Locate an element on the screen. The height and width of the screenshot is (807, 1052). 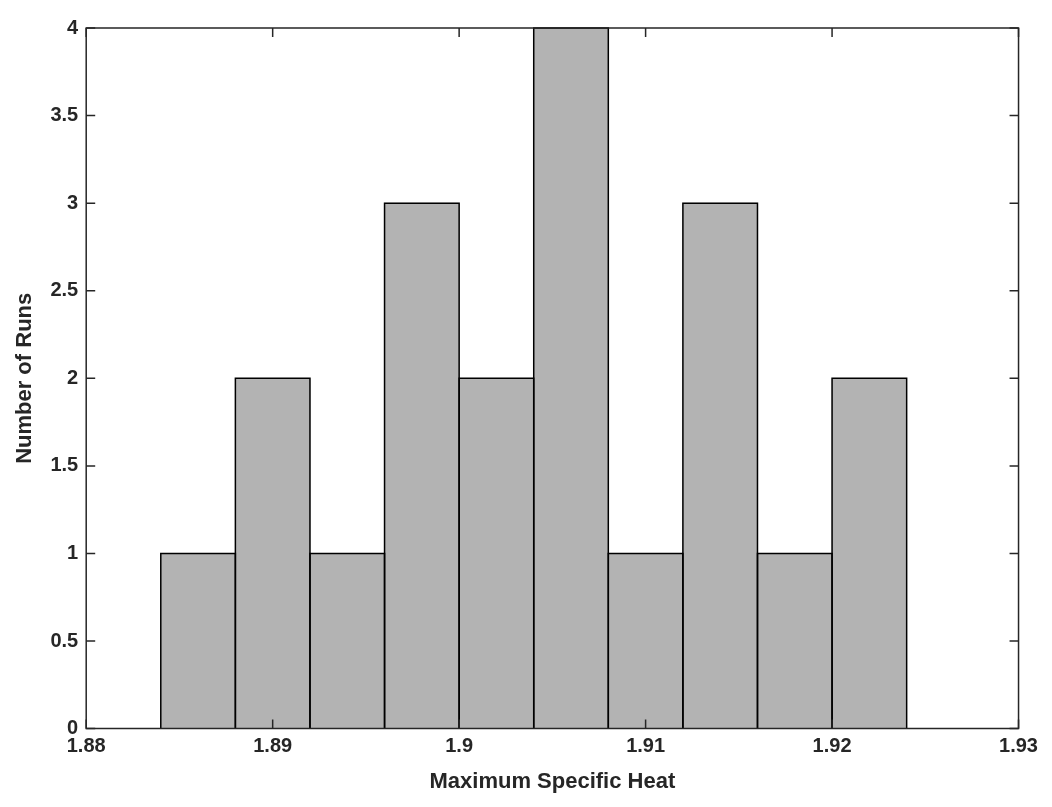
y-tick-label: 4 is located at coordinates (73, 26).